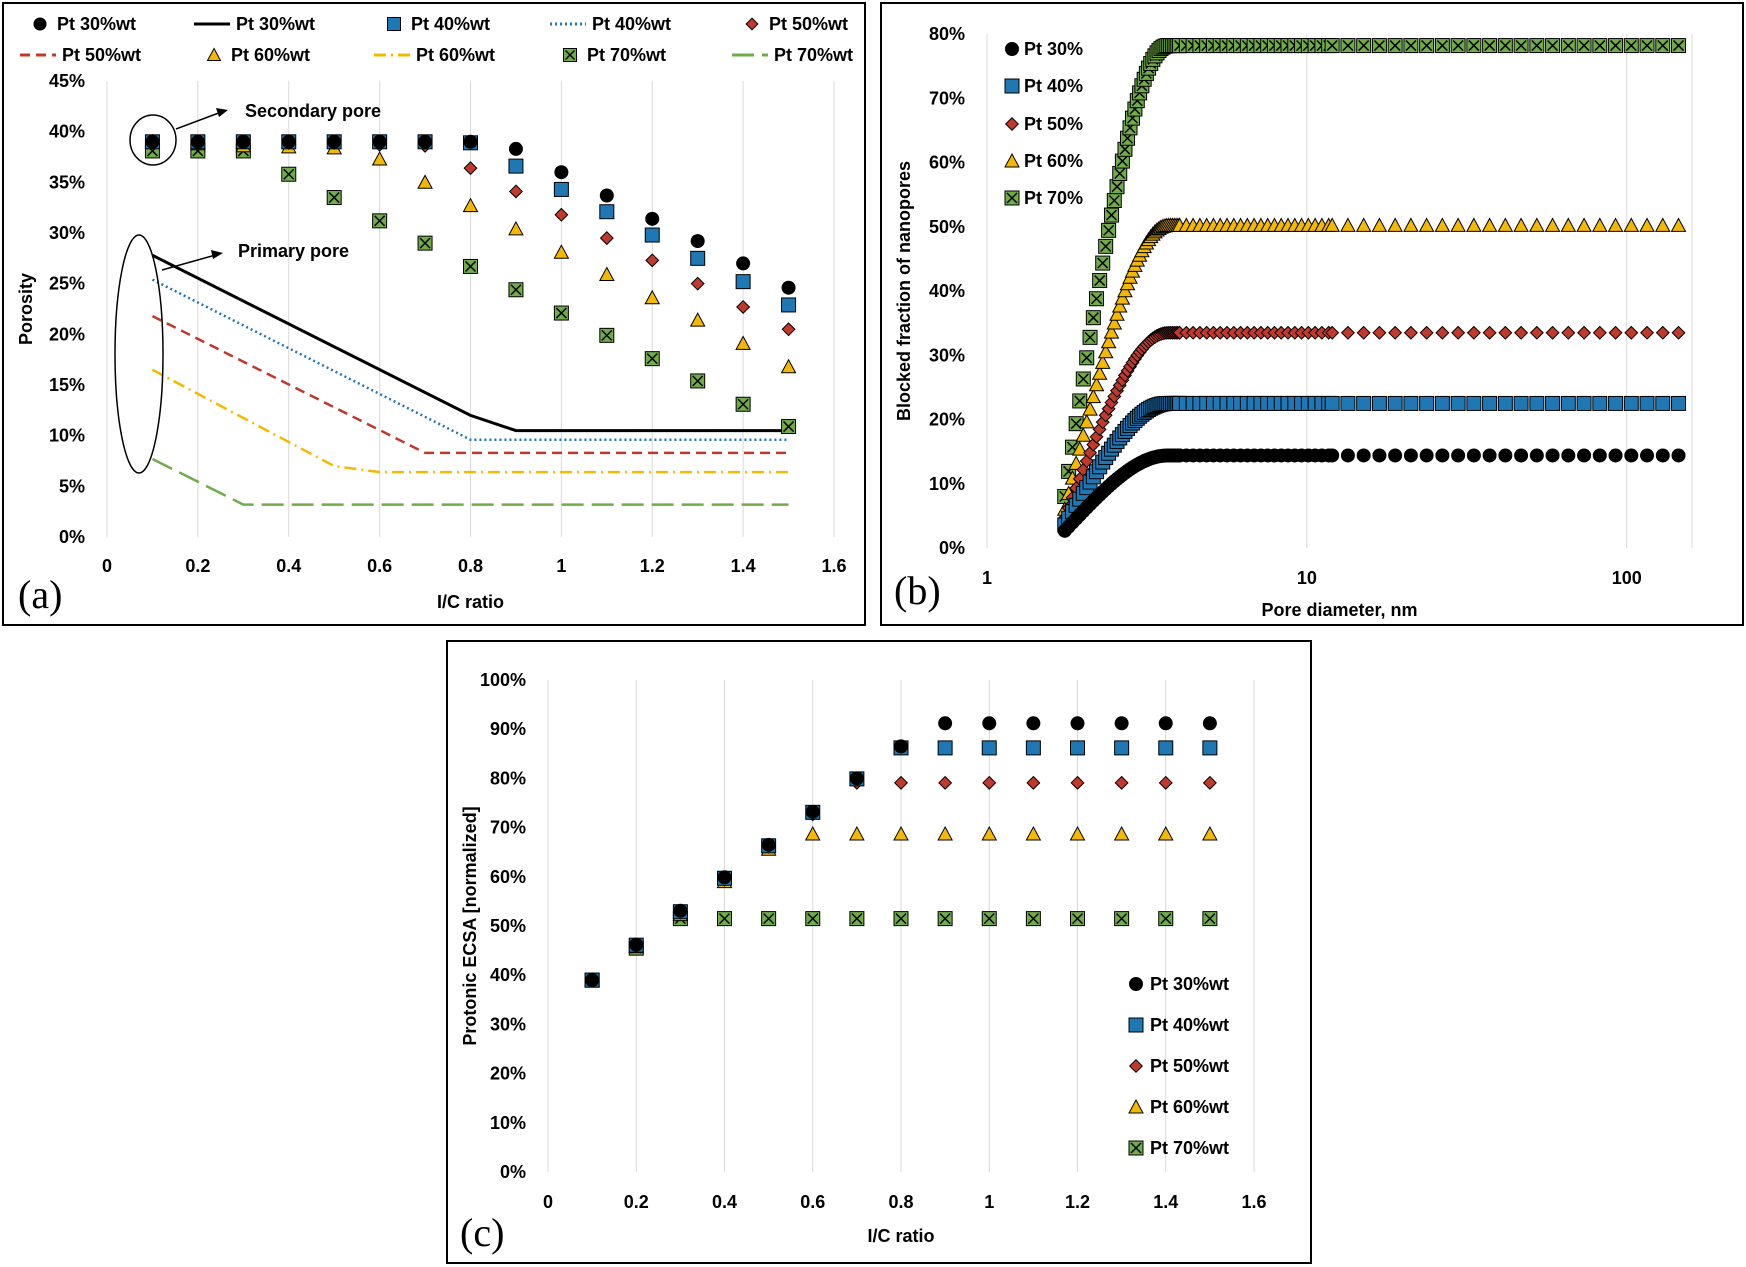  What do you see at coordinates (508, 975) in the screenshot?
I see `y-tick-label: 40%` at bounding box center [508, 975].